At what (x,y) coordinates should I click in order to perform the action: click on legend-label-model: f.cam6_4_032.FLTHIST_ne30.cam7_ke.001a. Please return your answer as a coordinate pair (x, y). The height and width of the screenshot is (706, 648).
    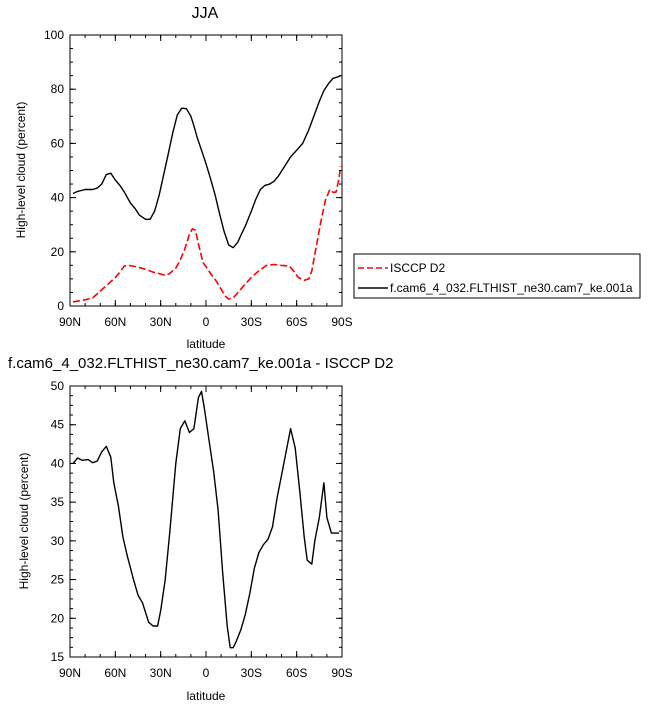
    Looking at the image, I should click on (511, 288).